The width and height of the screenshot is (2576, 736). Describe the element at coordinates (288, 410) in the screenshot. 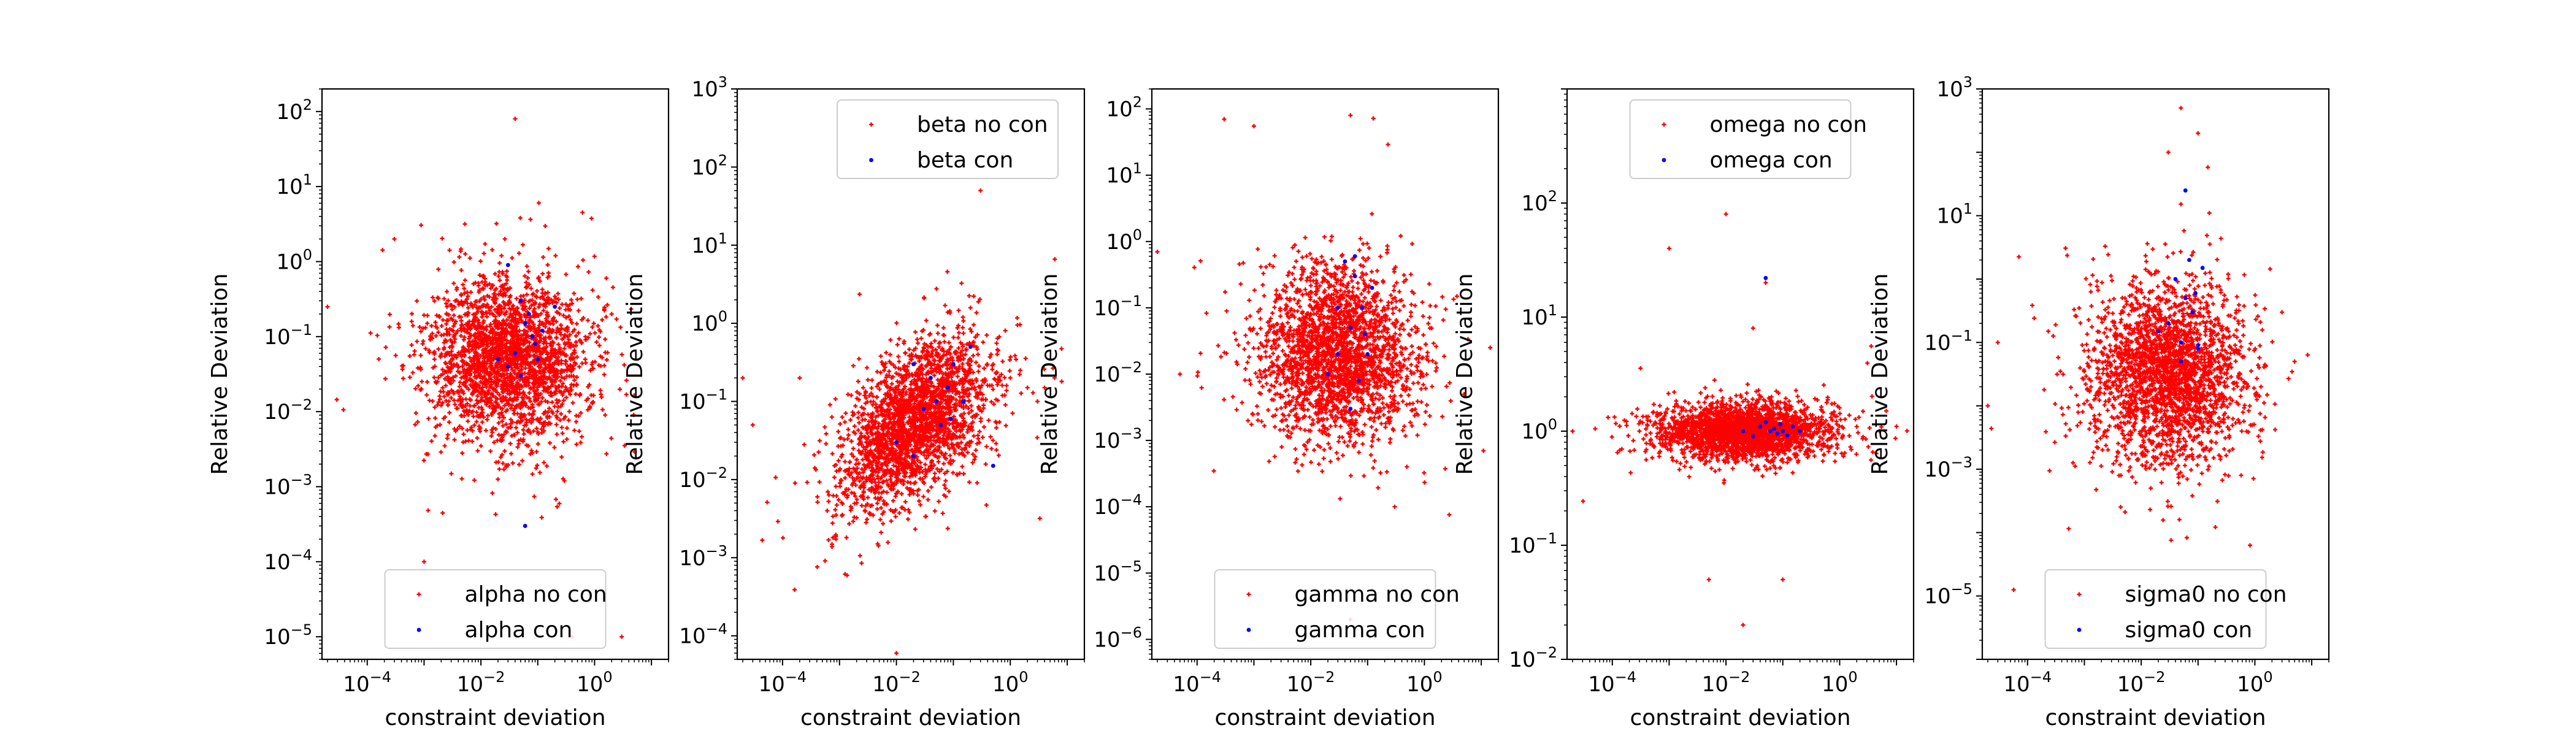

I see `y-tick-label: 10⁻²` at that location.